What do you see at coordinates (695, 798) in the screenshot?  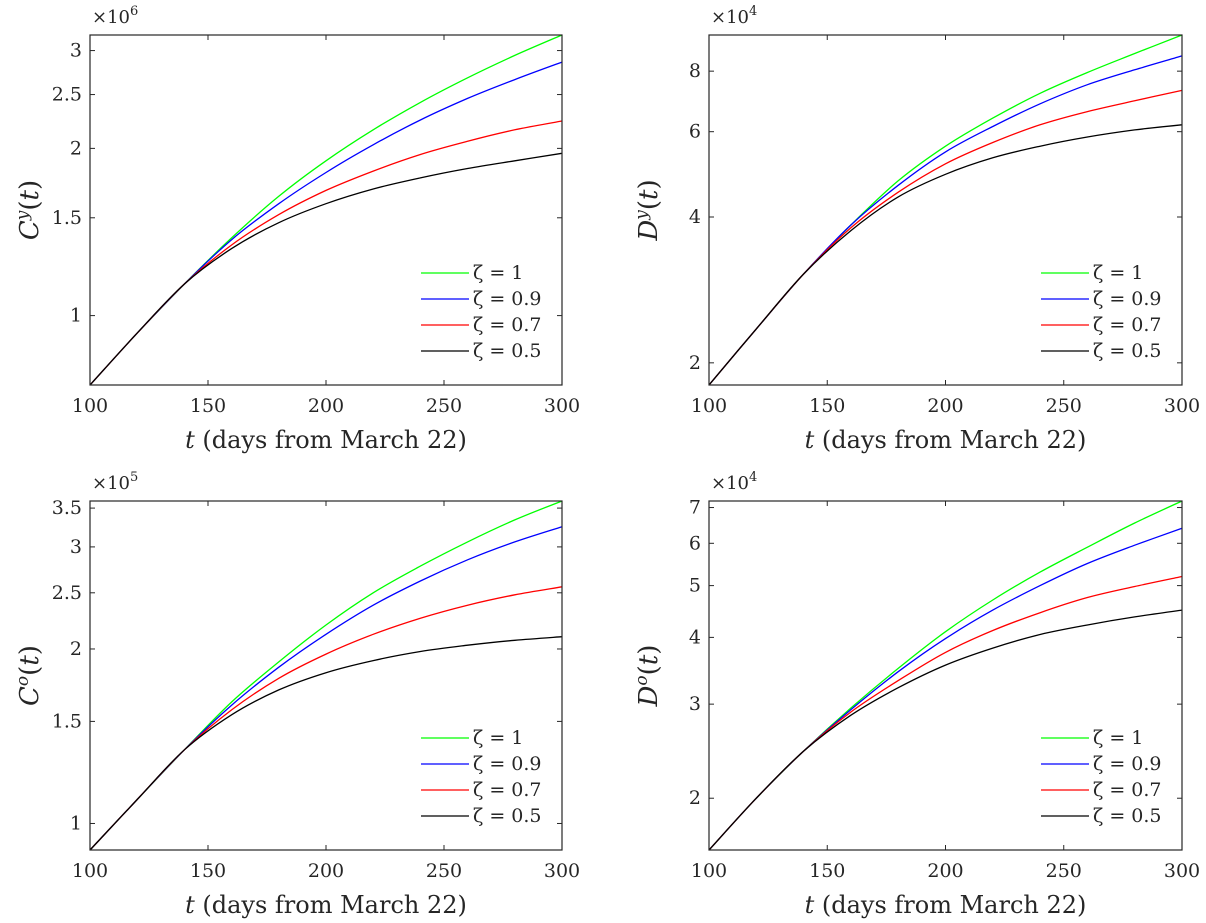 I see `chart-do-ytick-label-0: 2` at bounding box center [695, 798].